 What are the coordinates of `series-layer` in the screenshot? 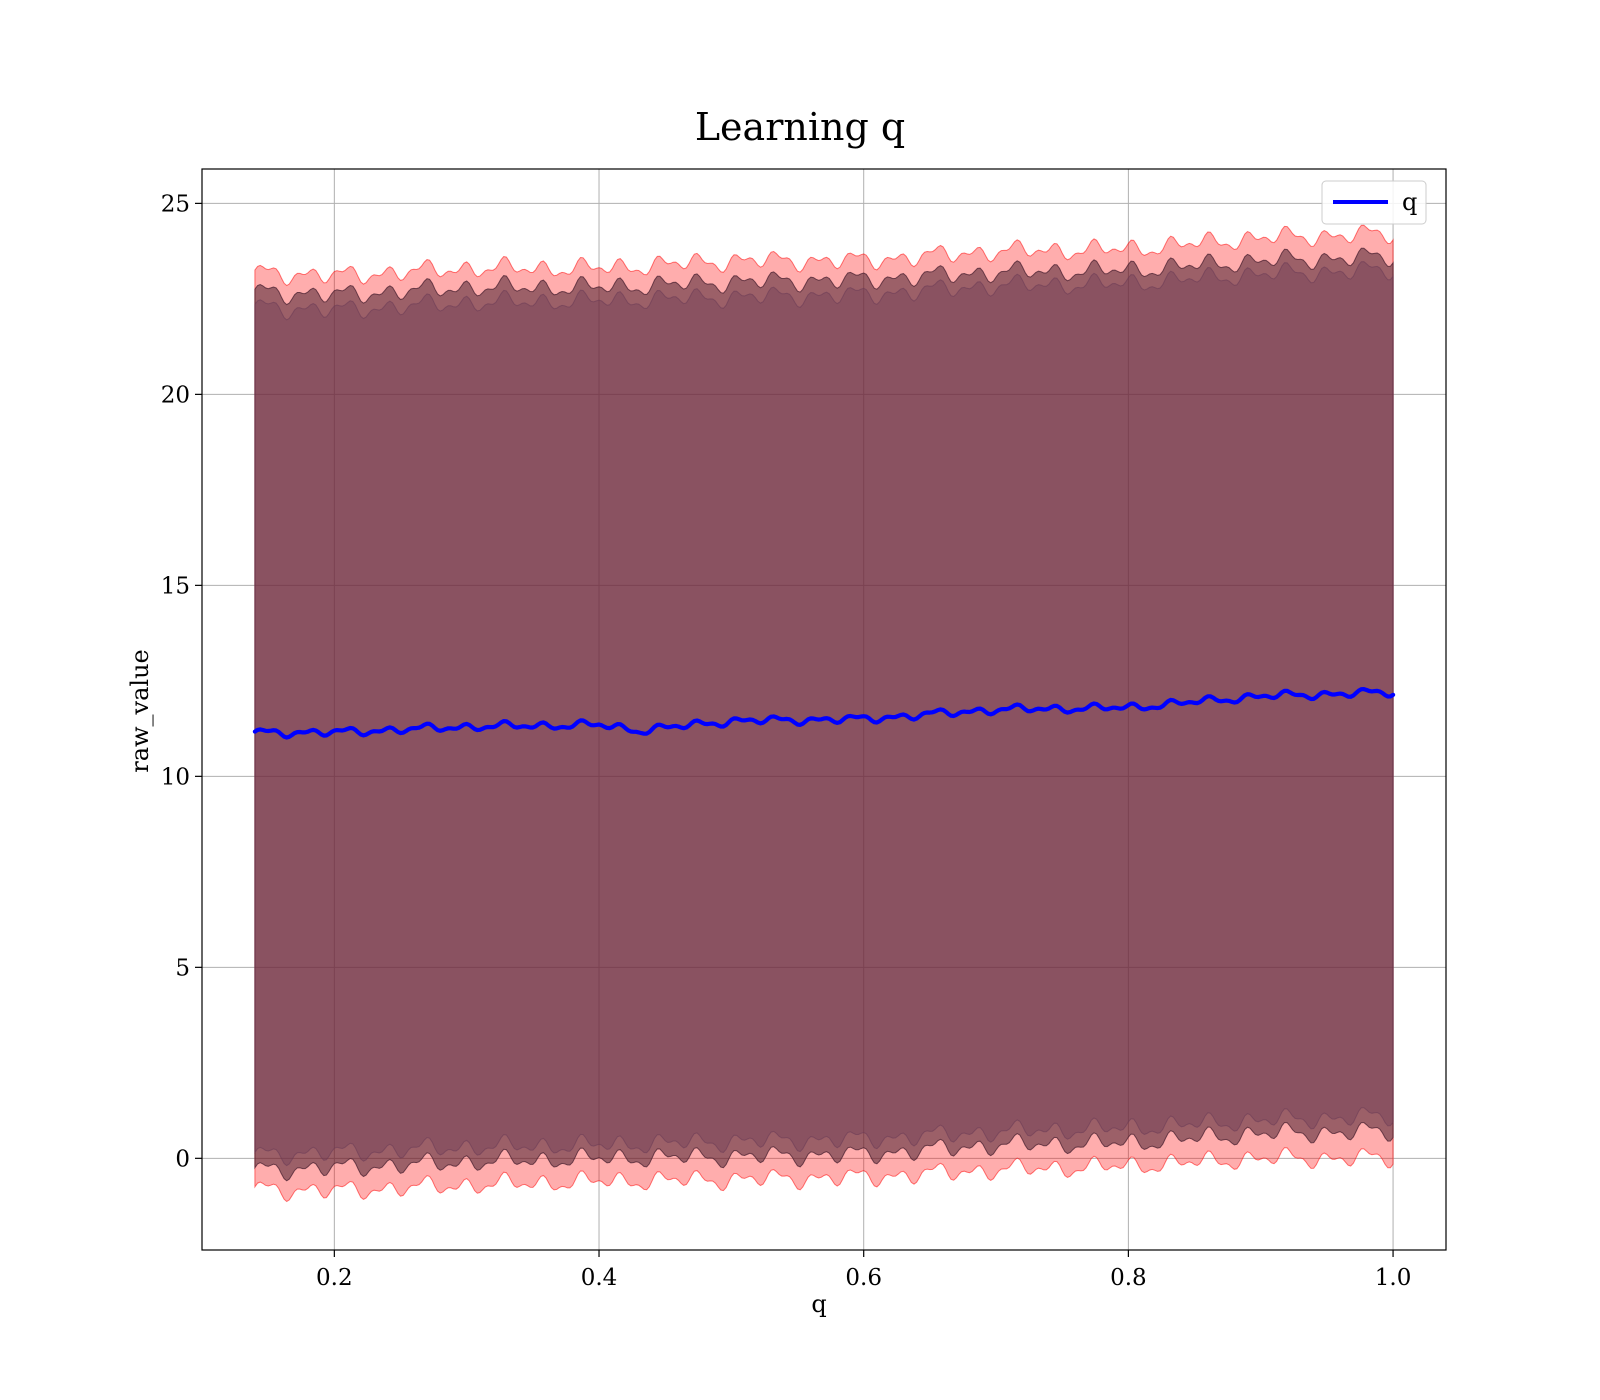 It's located at (824, 713).